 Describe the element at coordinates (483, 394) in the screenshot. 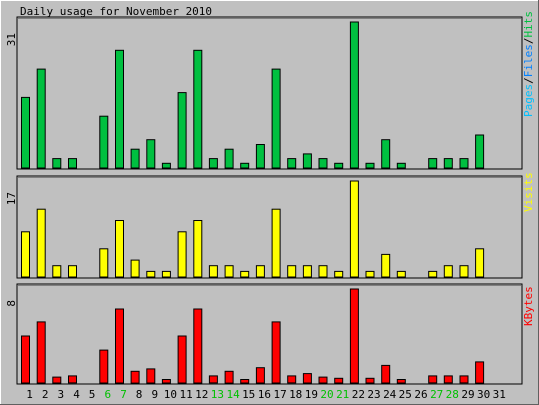

I see `xtick-day-30: 30` at that location.